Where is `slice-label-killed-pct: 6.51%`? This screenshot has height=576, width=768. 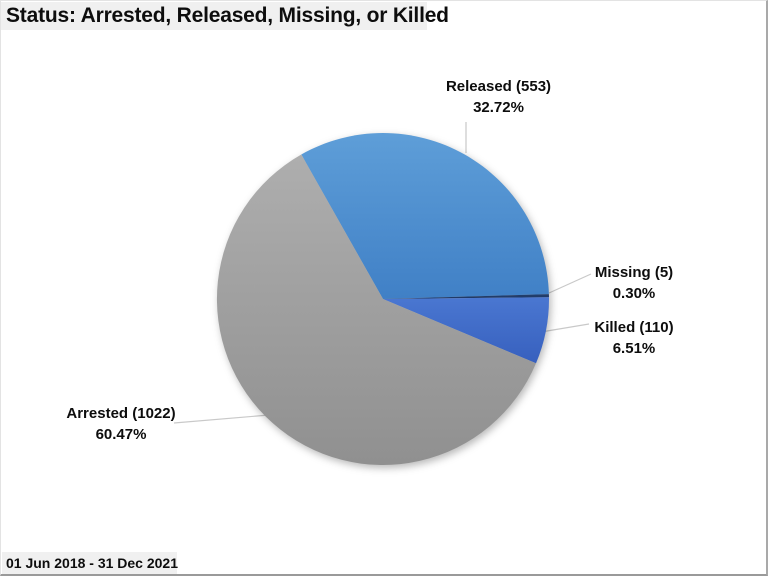
slice-label-killed-pct: 6.51% is located at coordinates (634, 348).